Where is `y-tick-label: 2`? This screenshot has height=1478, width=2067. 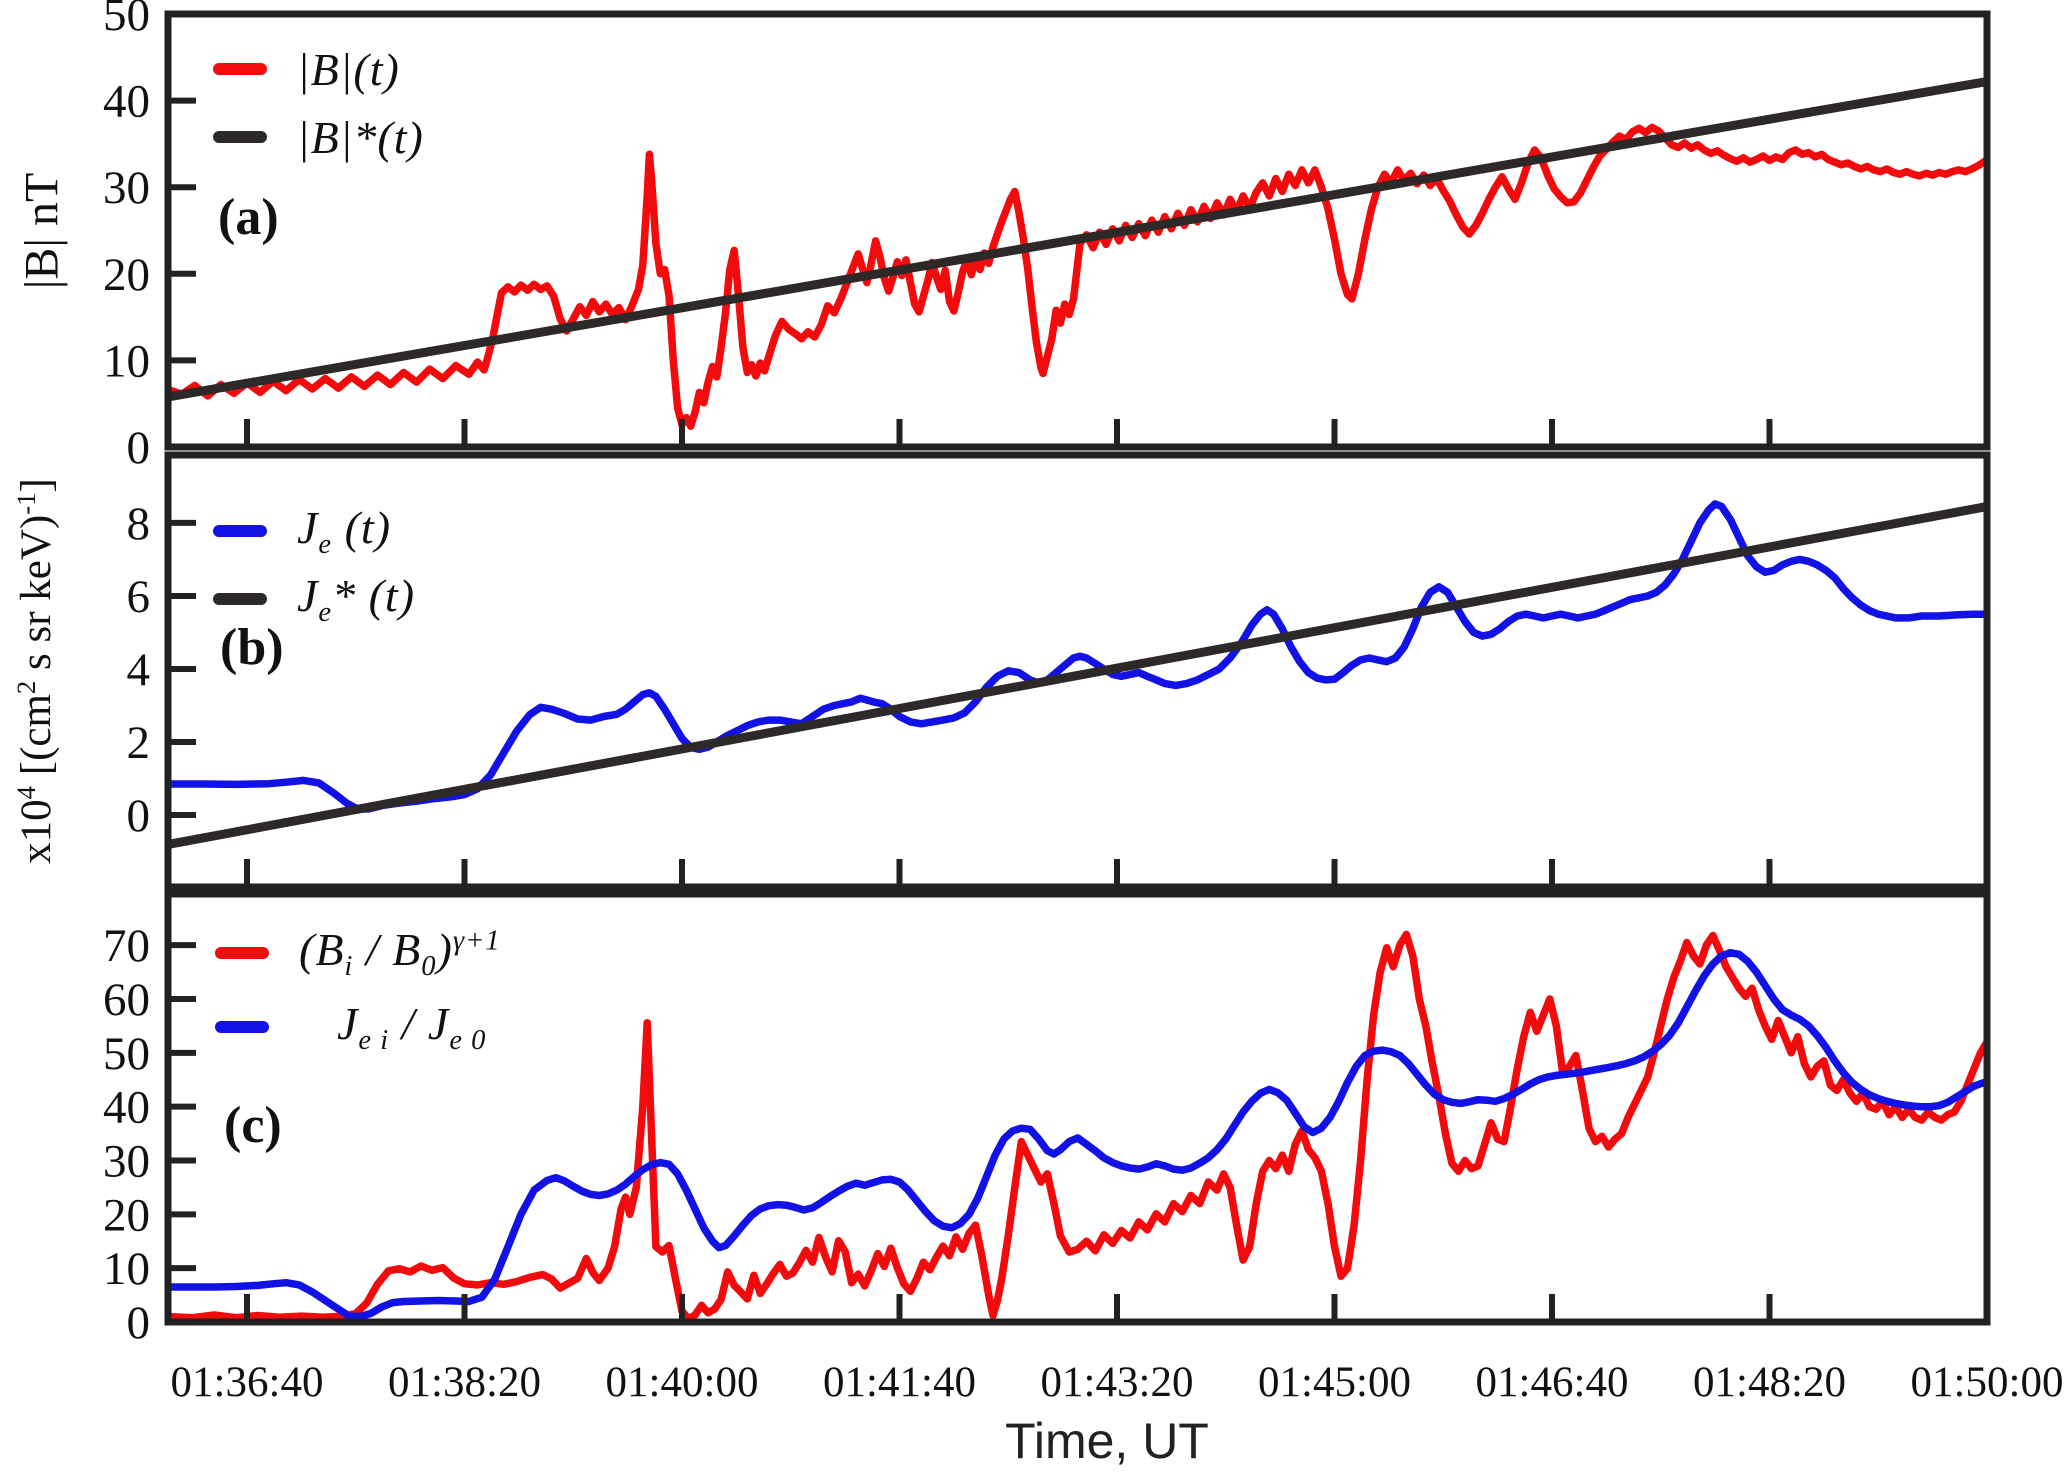
y-tick-label: 2 is located at coordinates (139, 743).